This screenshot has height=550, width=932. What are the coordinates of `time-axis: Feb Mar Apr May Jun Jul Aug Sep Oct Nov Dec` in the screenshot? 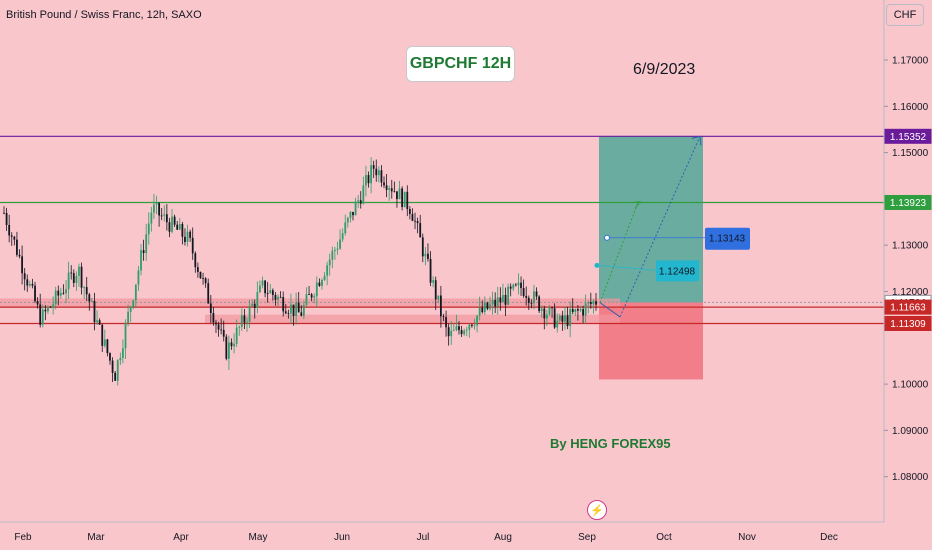 It's located at (442, 532).